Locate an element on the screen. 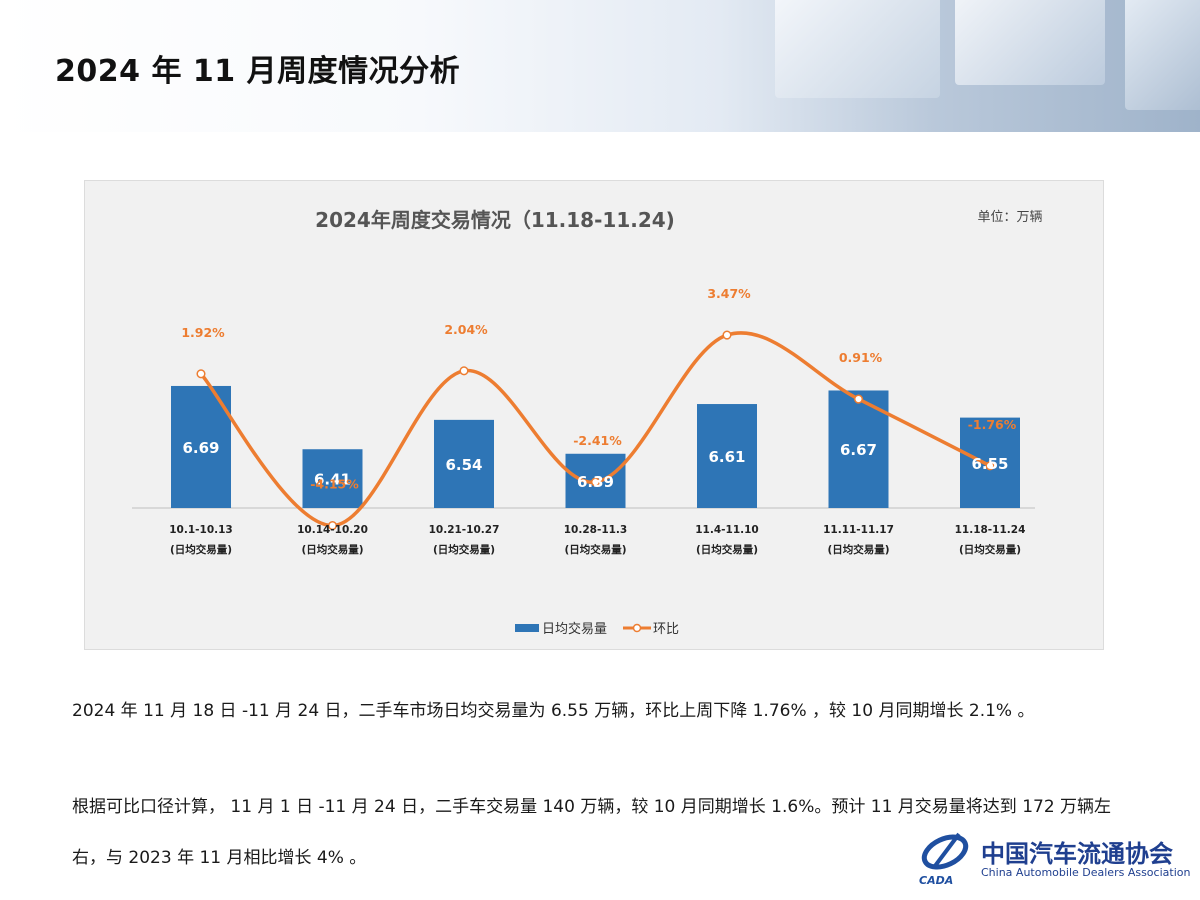 The height and width of the screenshot is (900, 1200). x-tick-label: 10.21-10.27 is located at coordinates (464, 530).